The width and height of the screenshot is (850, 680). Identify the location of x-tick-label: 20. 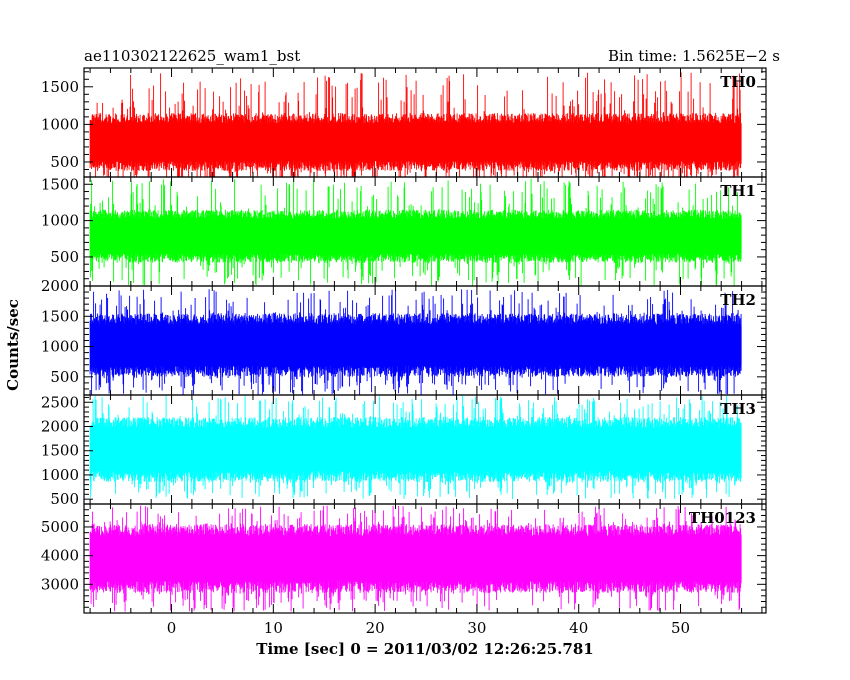
(375, 628).